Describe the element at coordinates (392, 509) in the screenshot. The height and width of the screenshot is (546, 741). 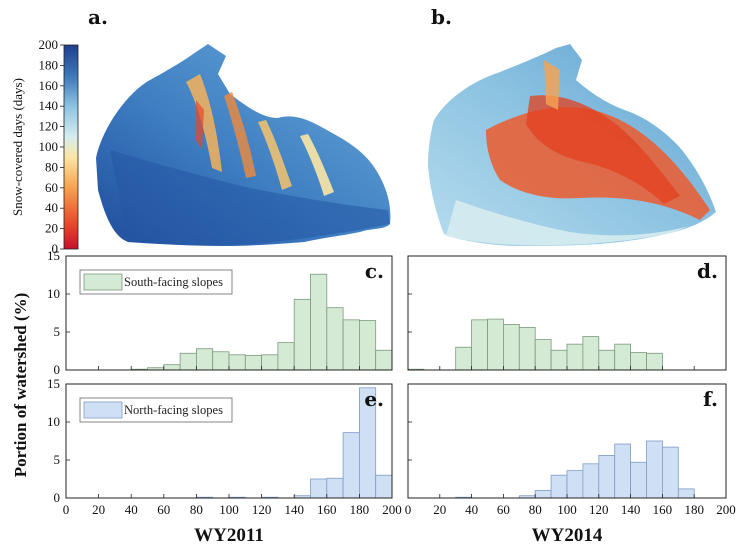
I see `x-tick-label: 200` at that location.